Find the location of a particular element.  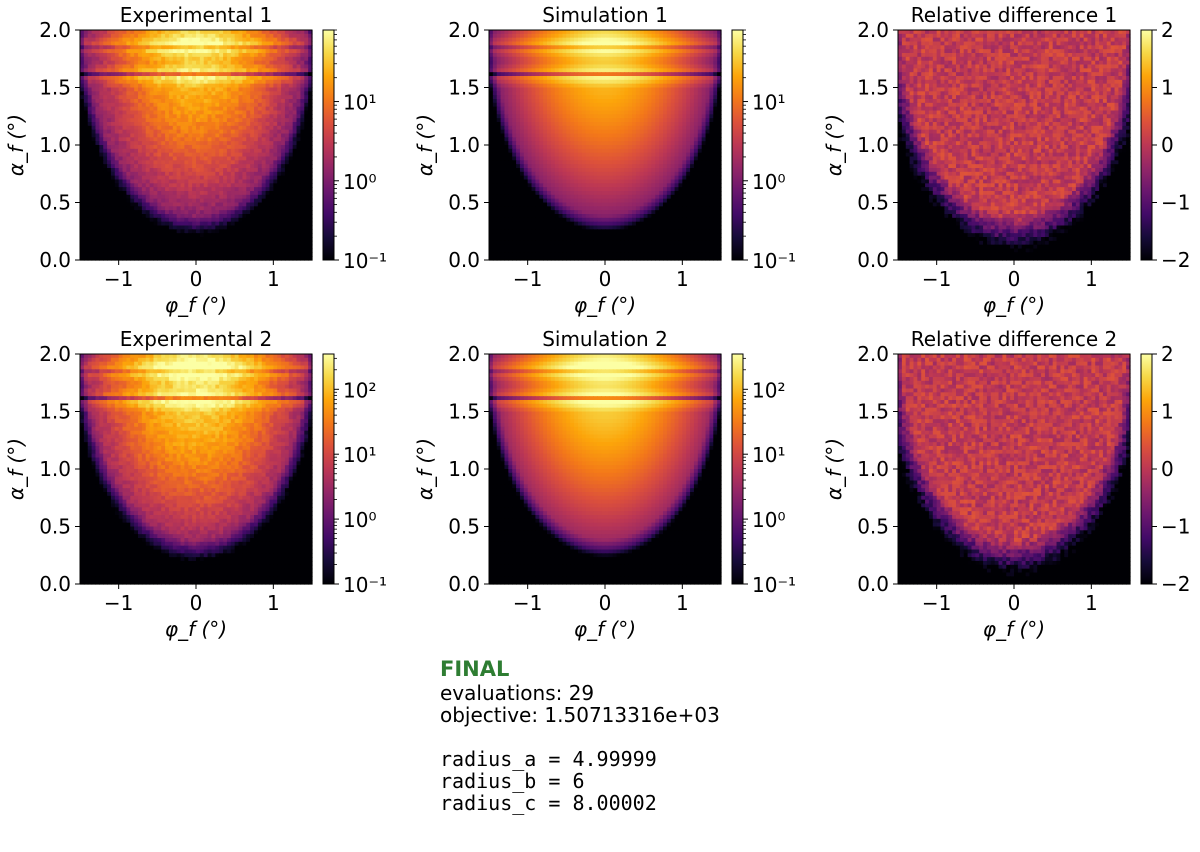

colorbar-tick-label: 2 is located at coordinates (1167, 354).